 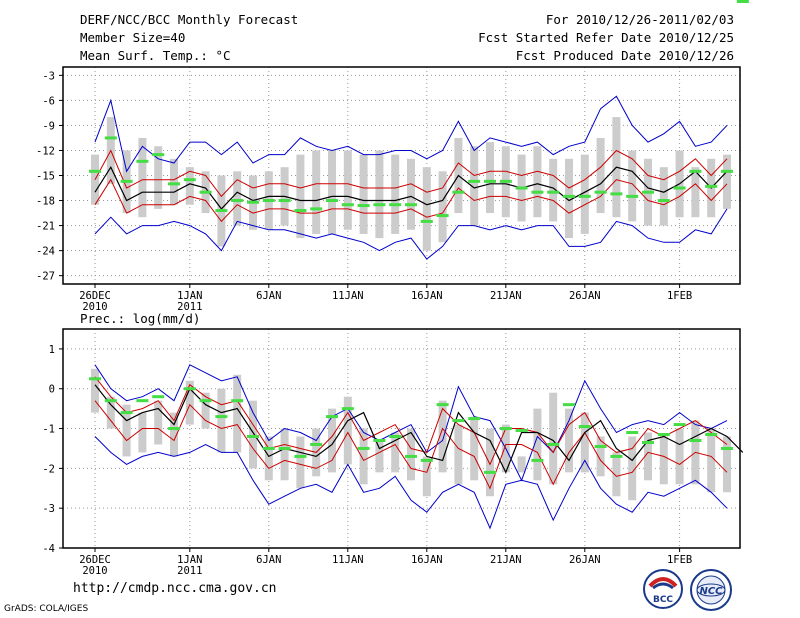 I want to click on temp-ytick-label: -24, so click(x=45, y=252).